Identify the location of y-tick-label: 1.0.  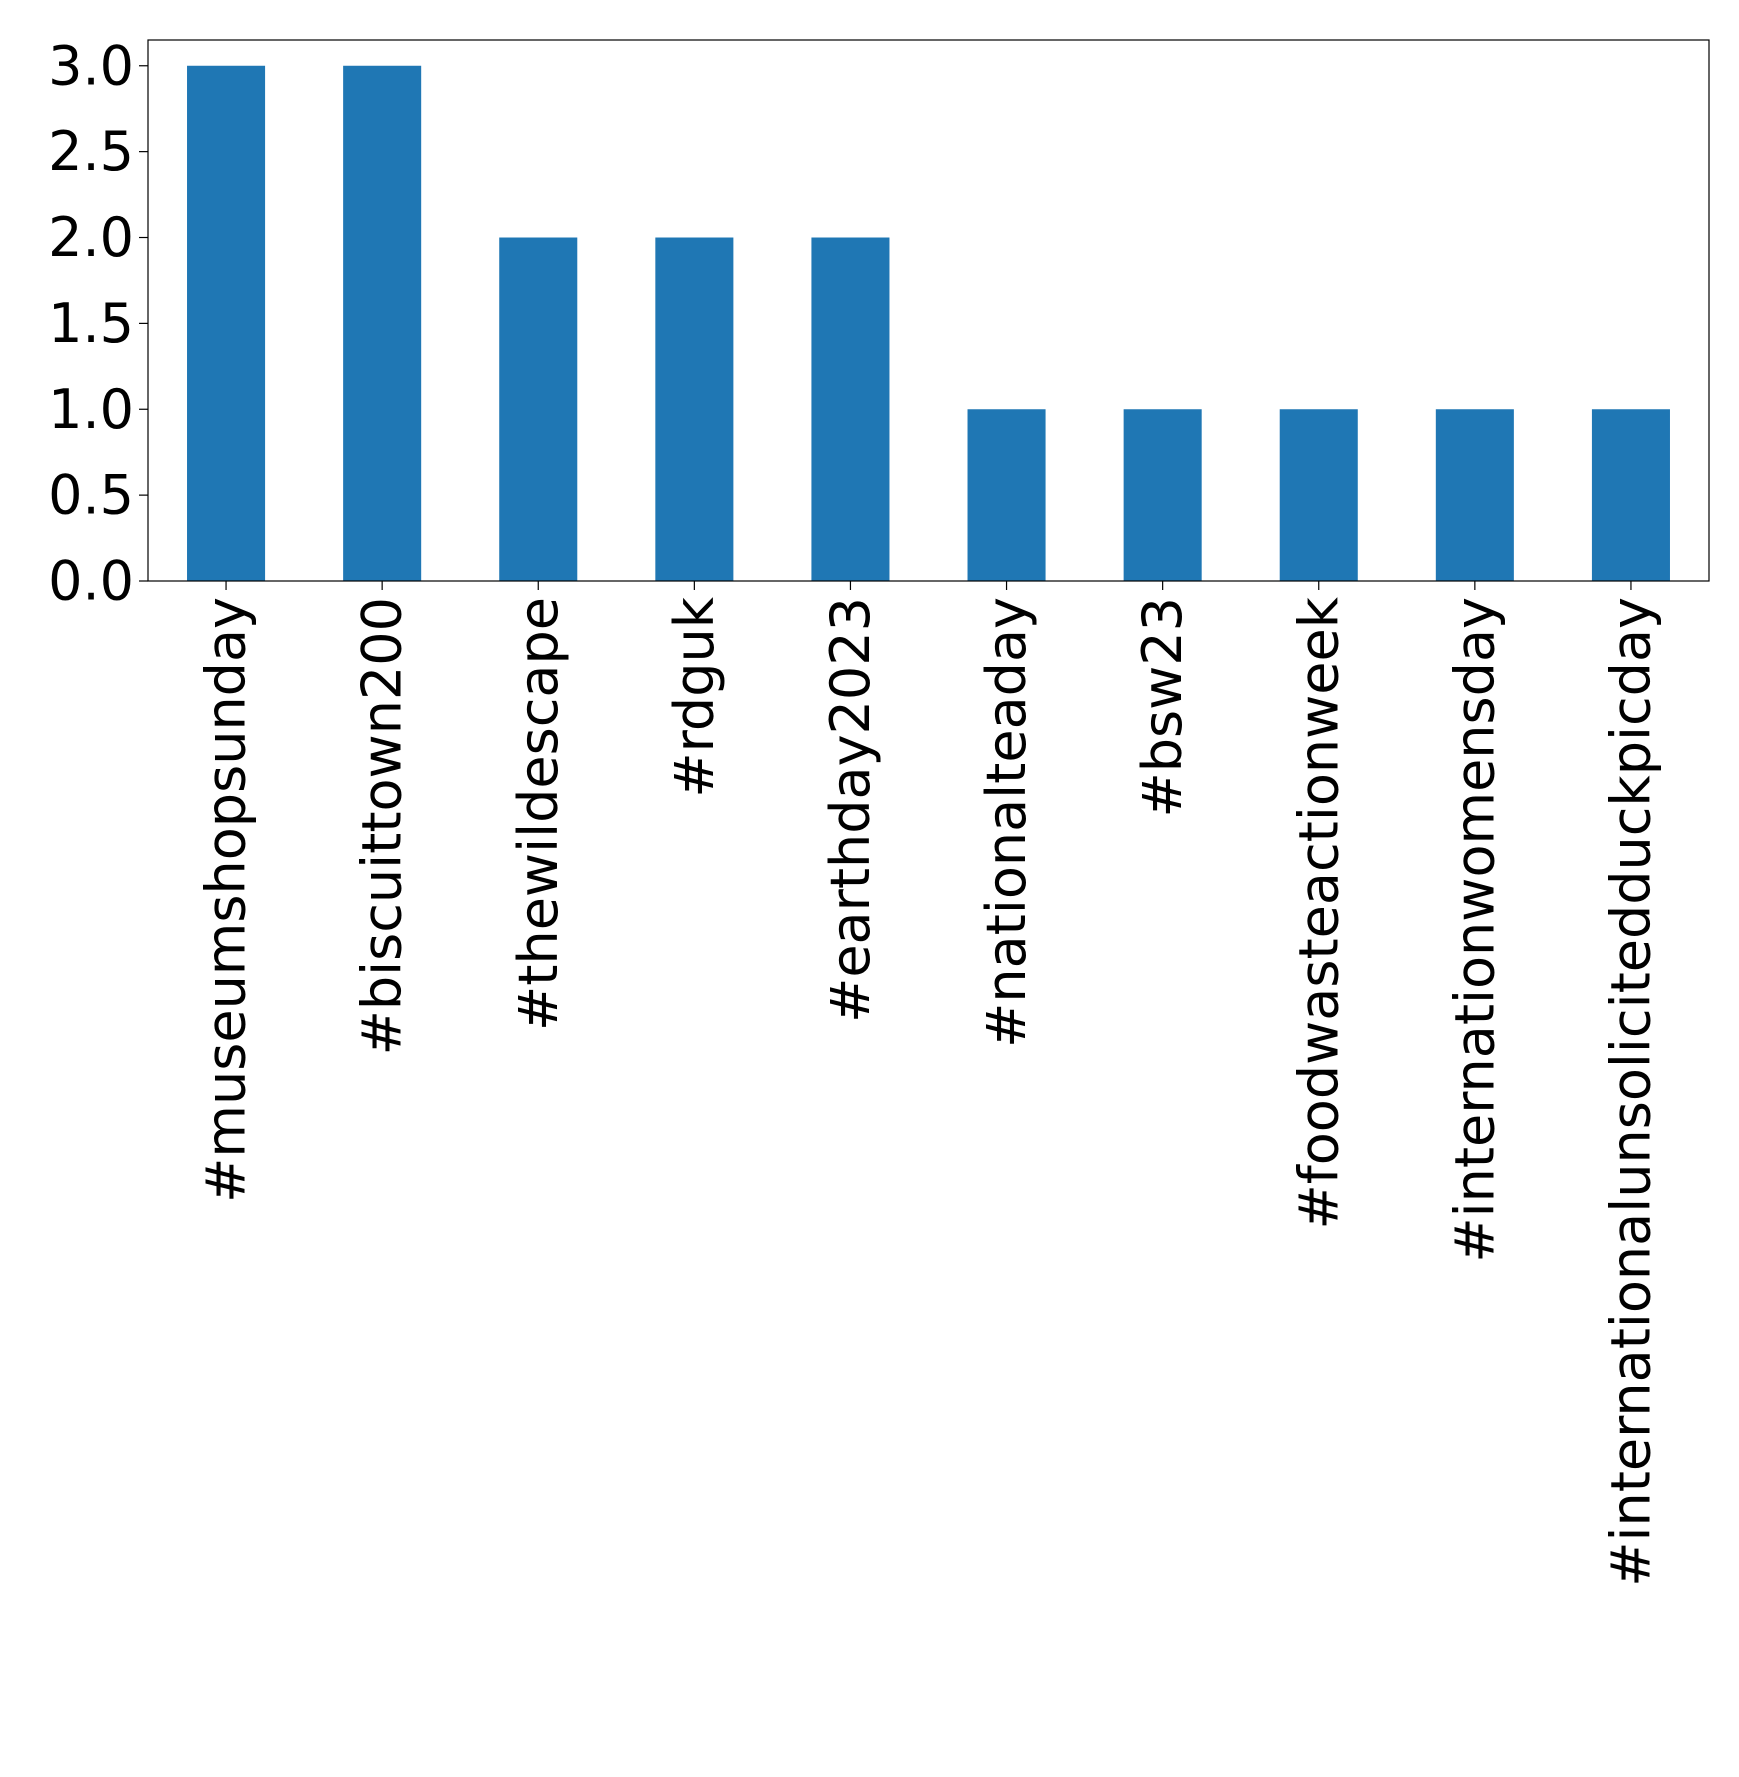
(91, 409).